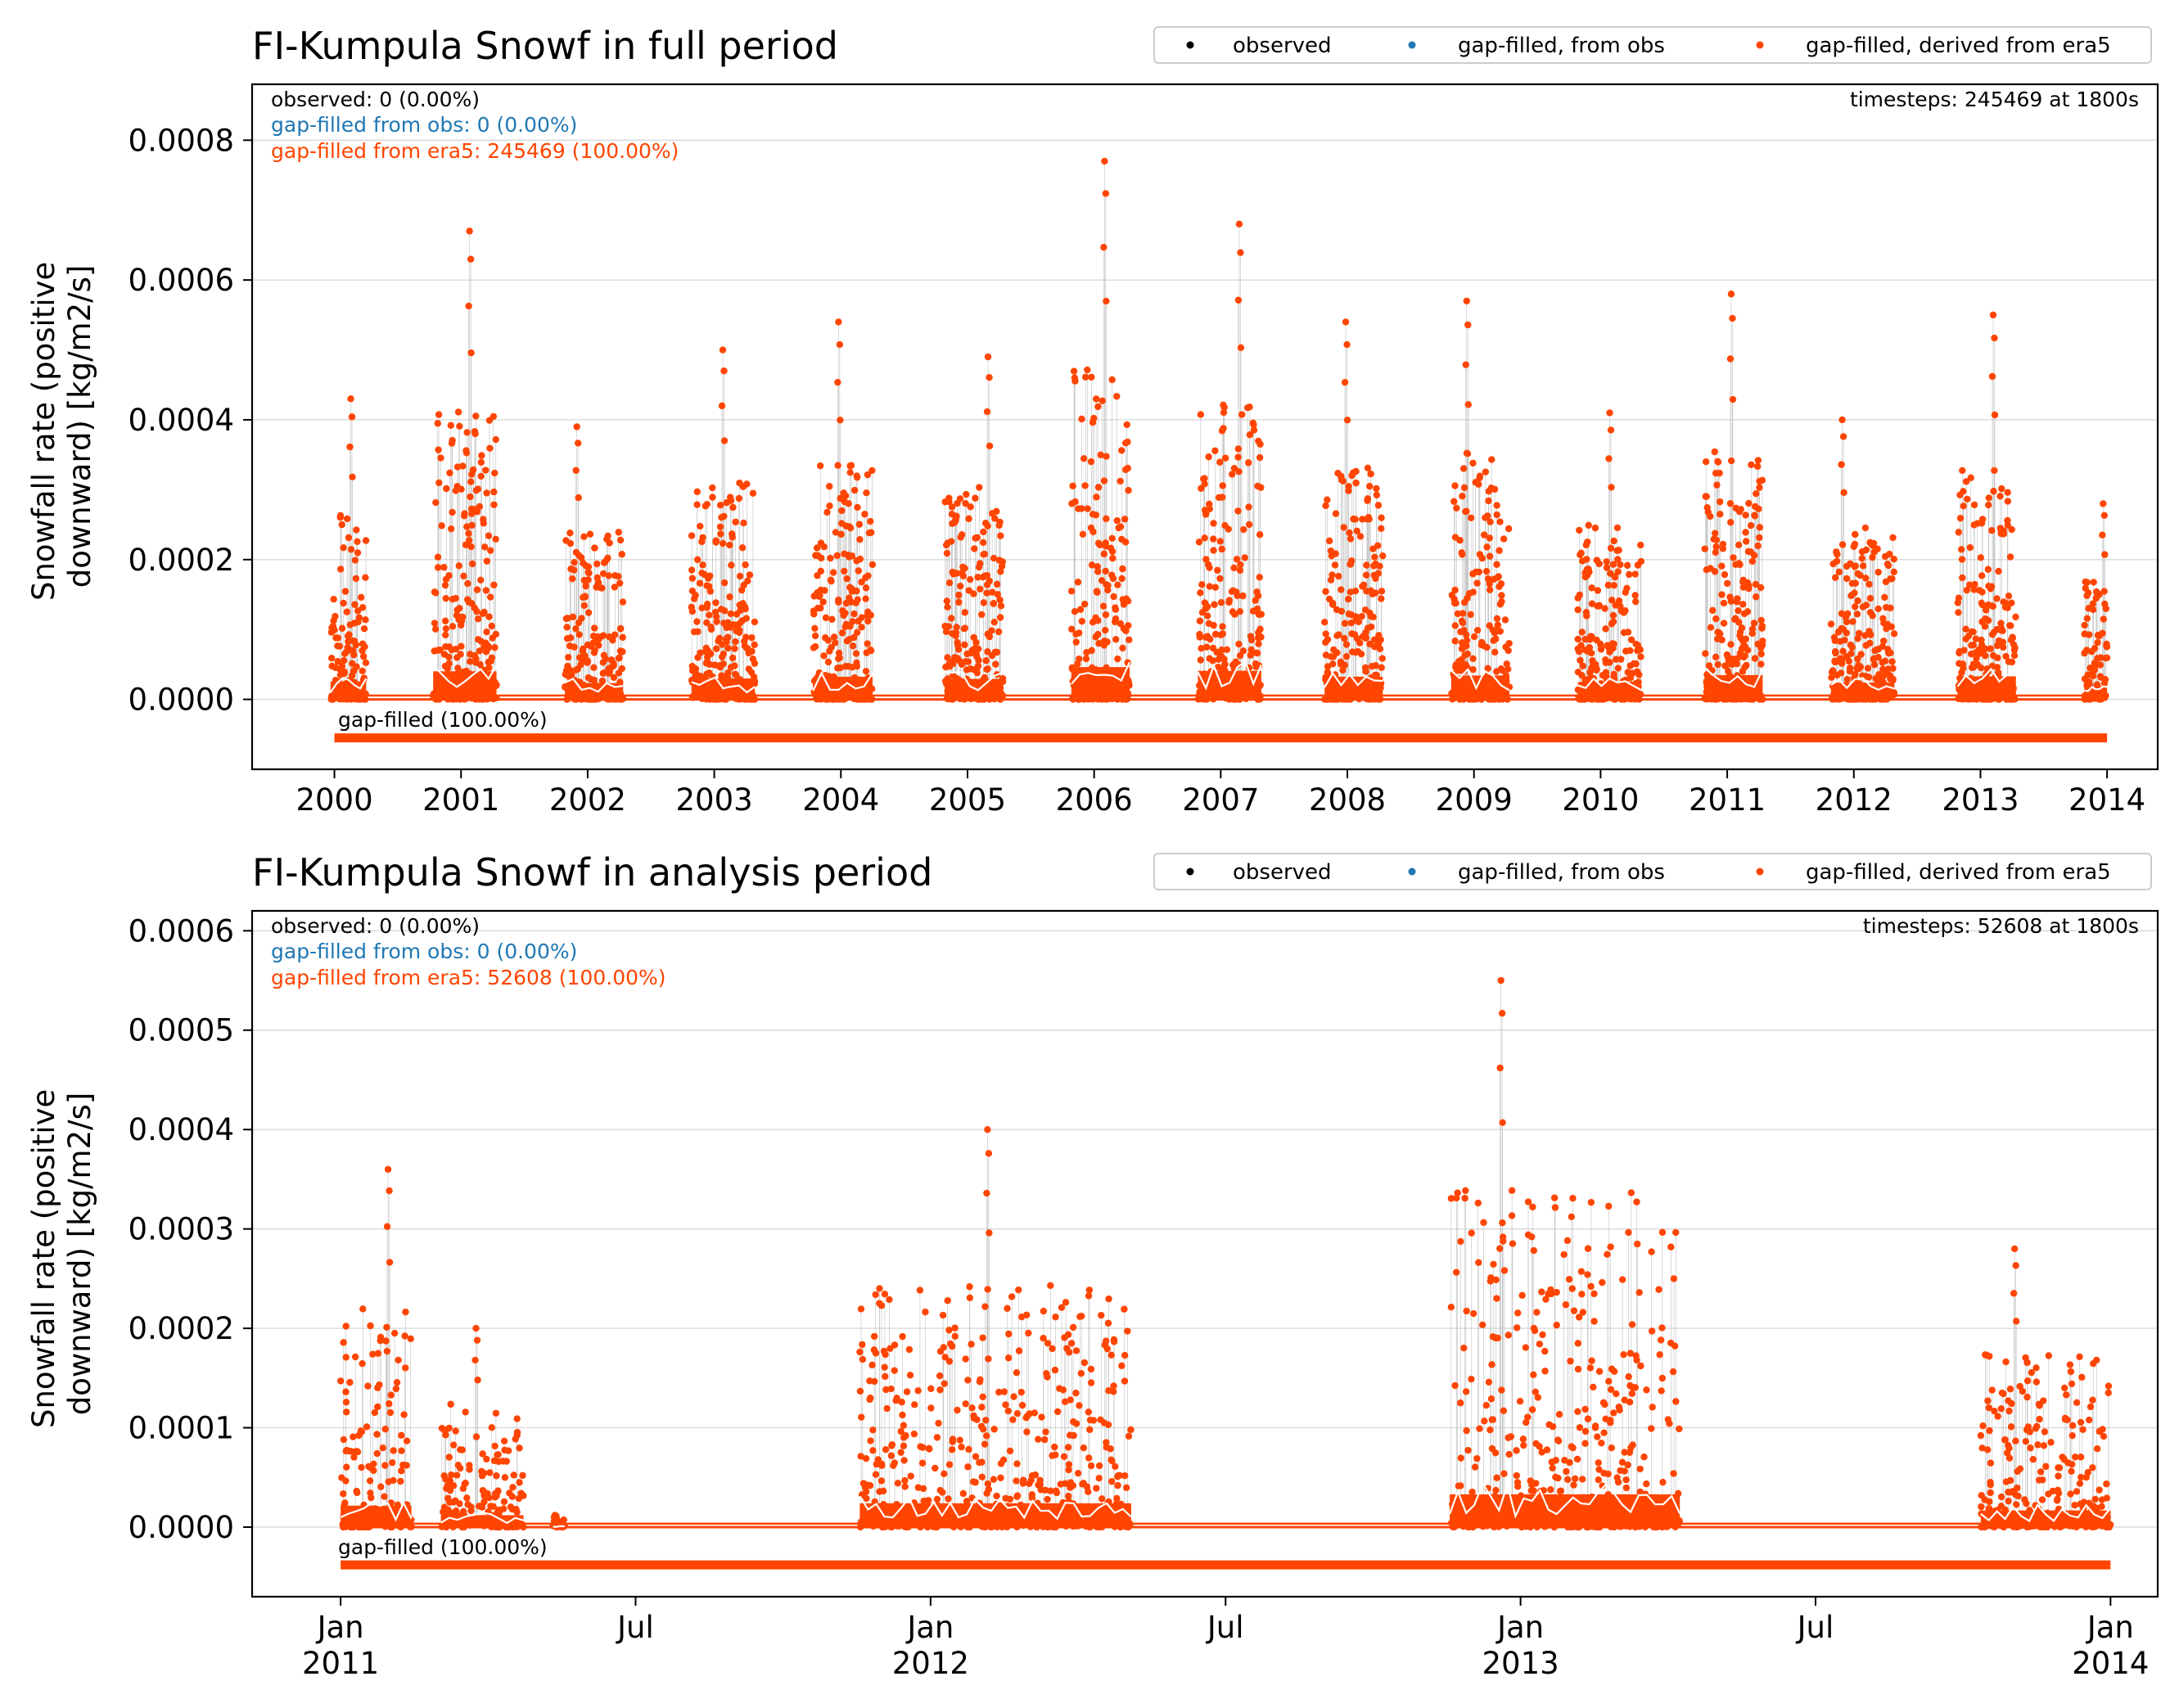 The width and height of the screenshot is (2179, 1708). What do you see at coordinates (333, 800) in the screenshot?
I see `x-tick-label: 2000` at bounding box center [333, 800].